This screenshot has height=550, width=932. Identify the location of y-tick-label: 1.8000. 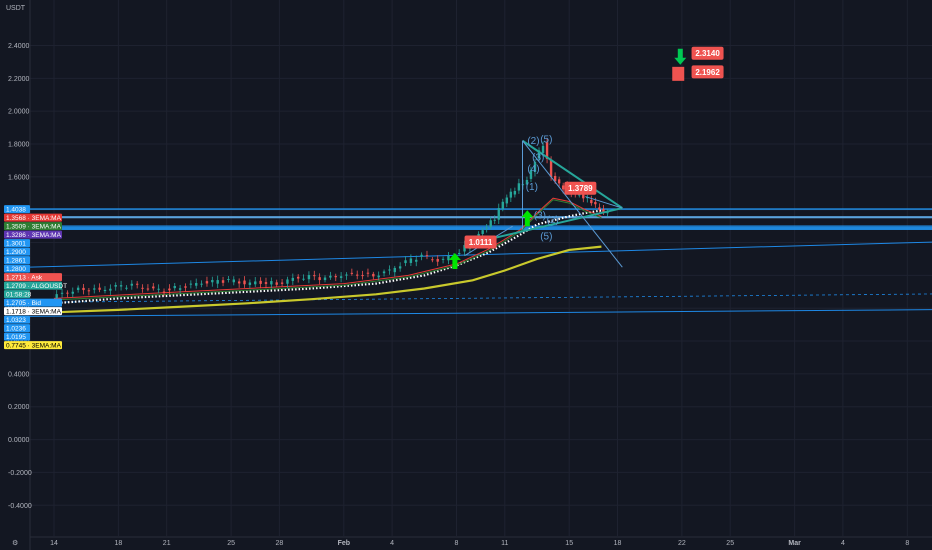
(19, 145).